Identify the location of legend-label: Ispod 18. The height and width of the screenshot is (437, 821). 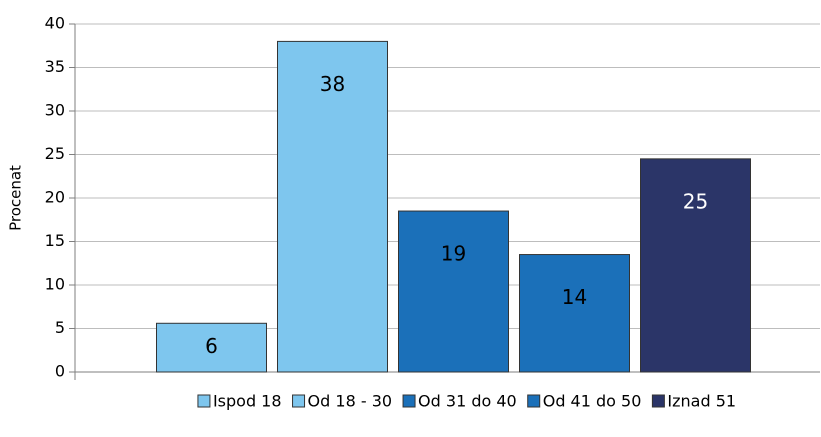
(247, 401).